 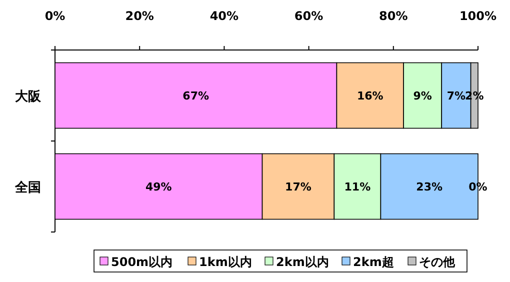 What do you see at coordinates (393, 16) in the screenshot?
I see `x-tick-label: 80%` at bounding box center [393, 16].